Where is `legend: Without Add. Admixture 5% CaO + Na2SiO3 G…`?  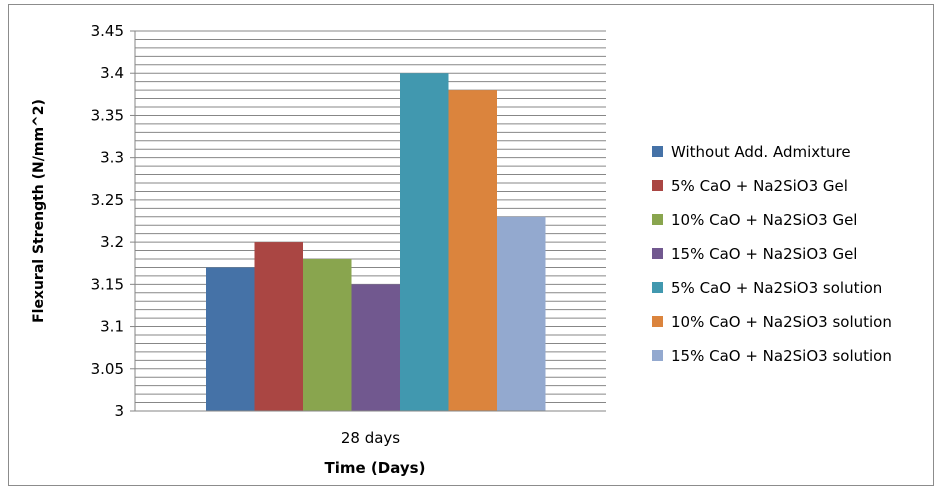 legend: Without Add. Admixture 5% CaO + Na2SiO3 G… is located at coordinates (772, 254).